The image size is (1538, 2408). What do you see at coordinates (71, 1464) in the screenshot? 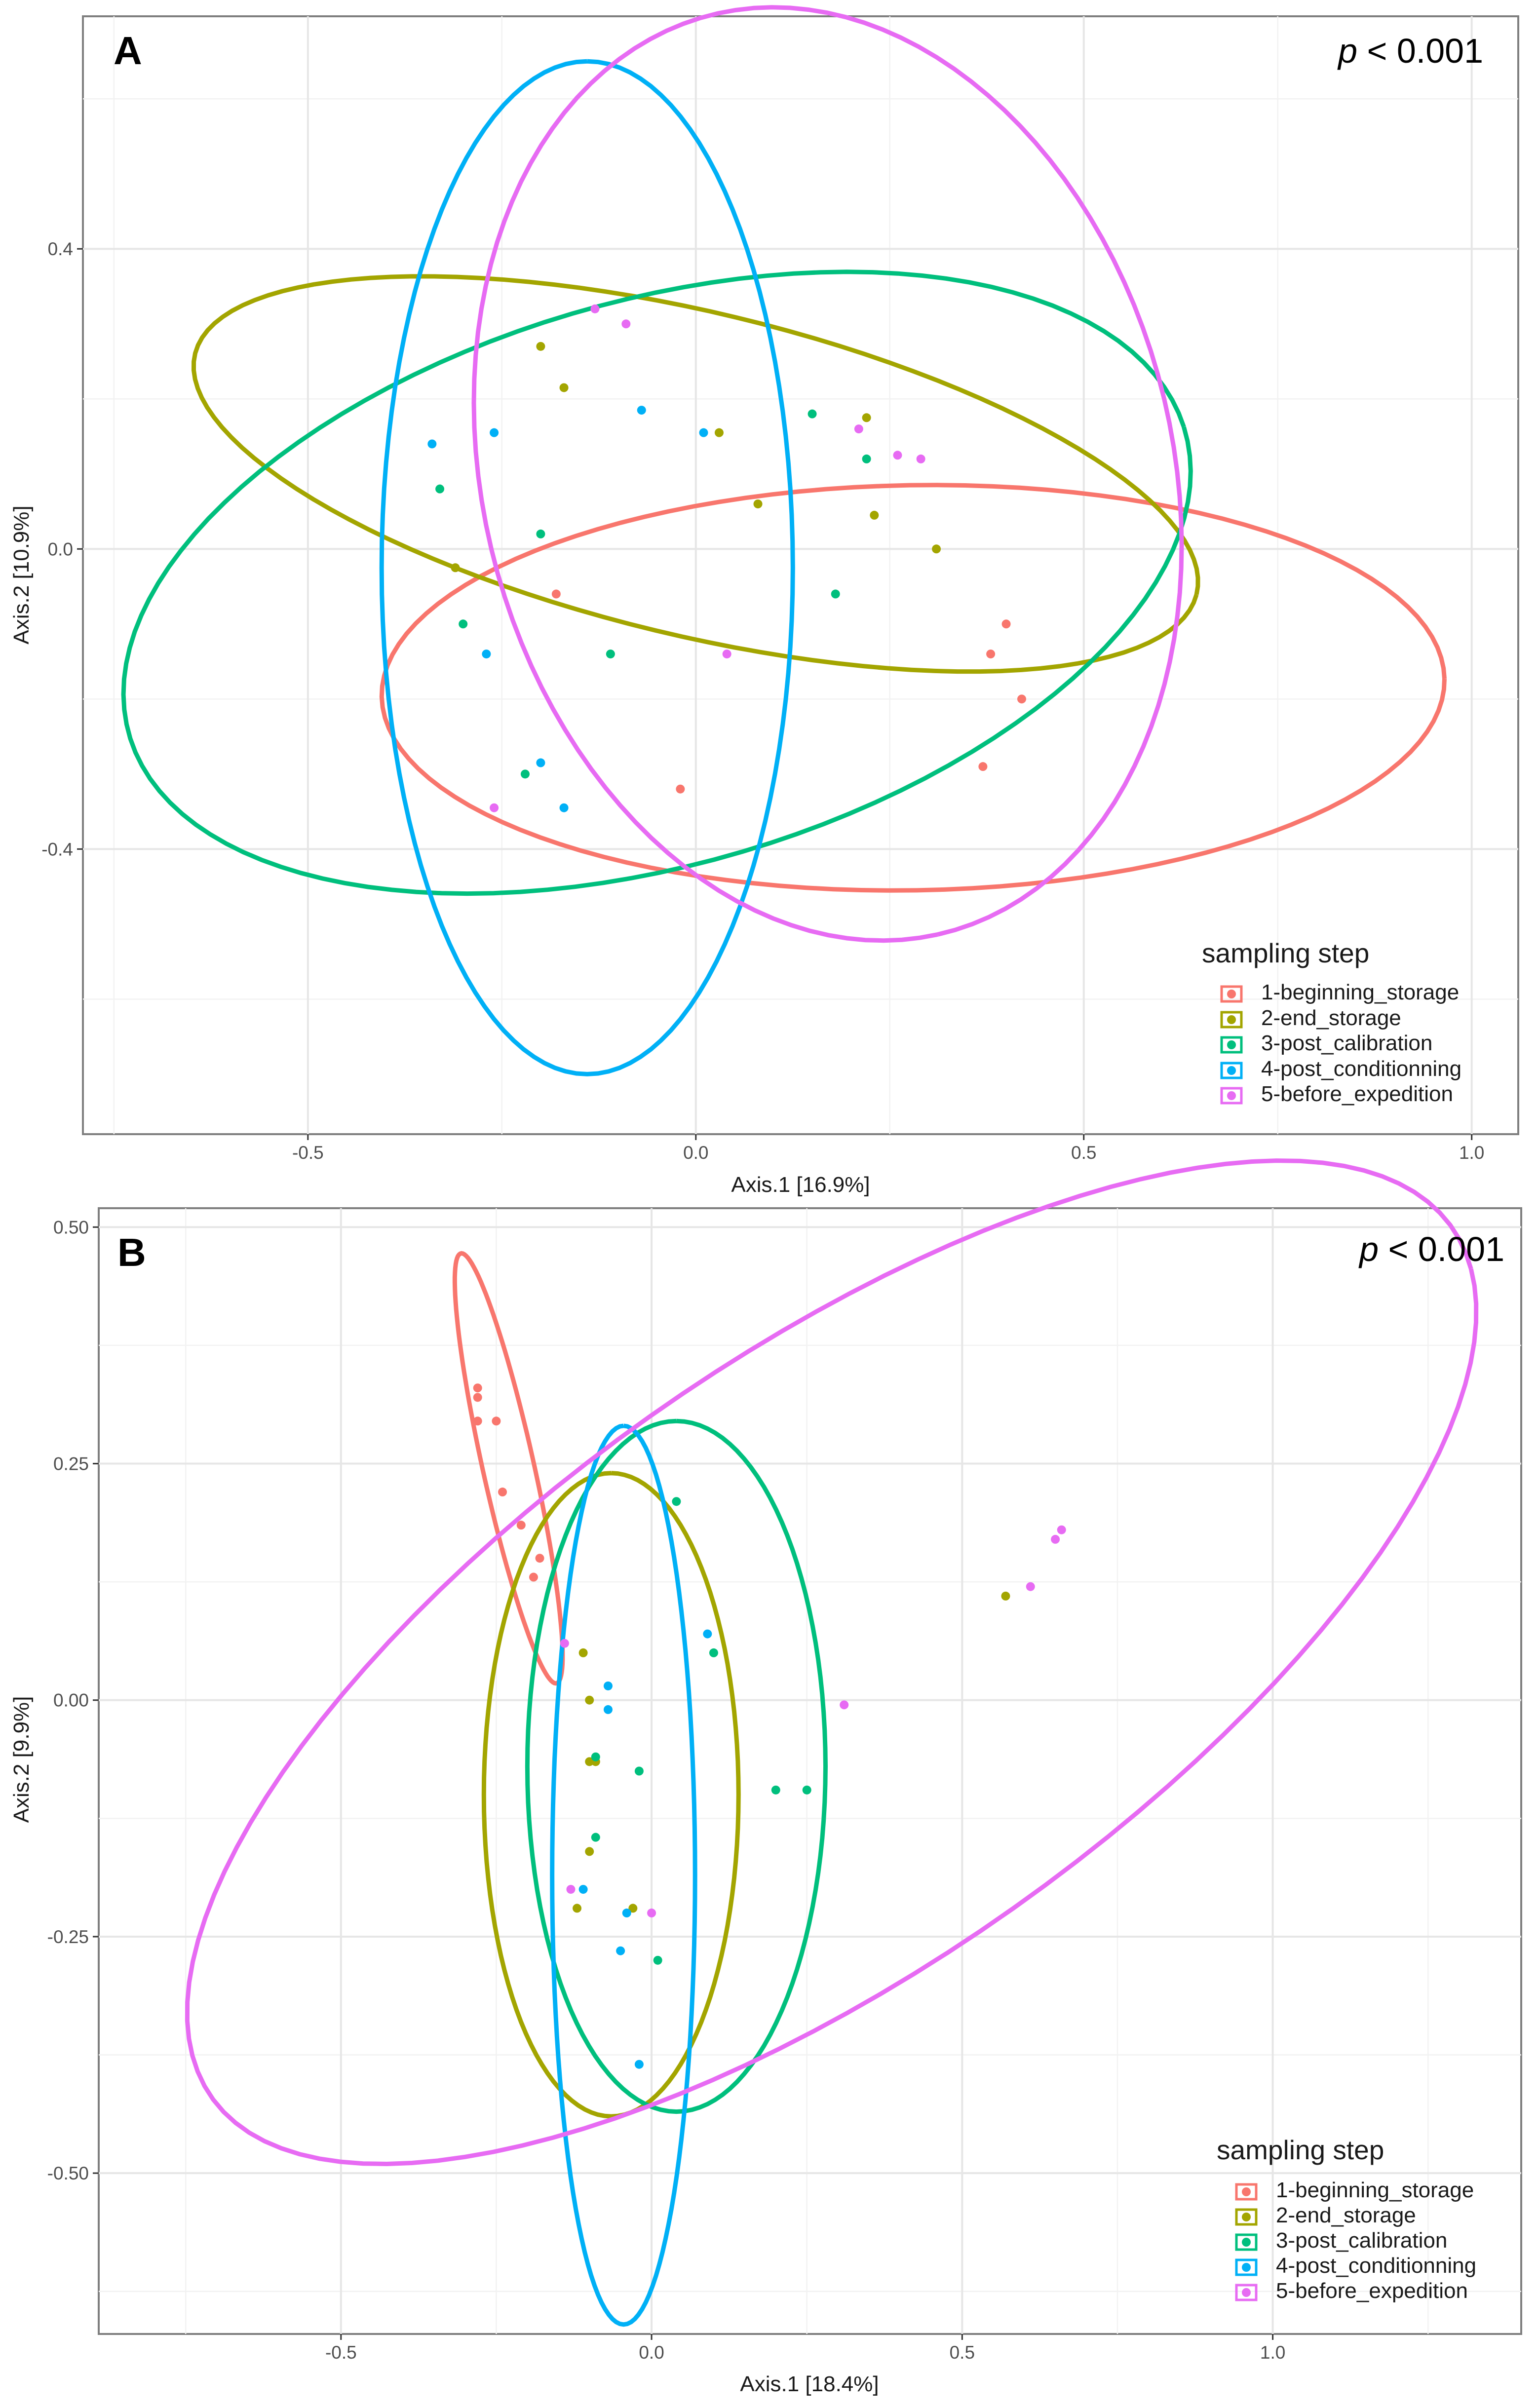
I see `y-tick-label: 0.25` at bounding box center [71, 1464].